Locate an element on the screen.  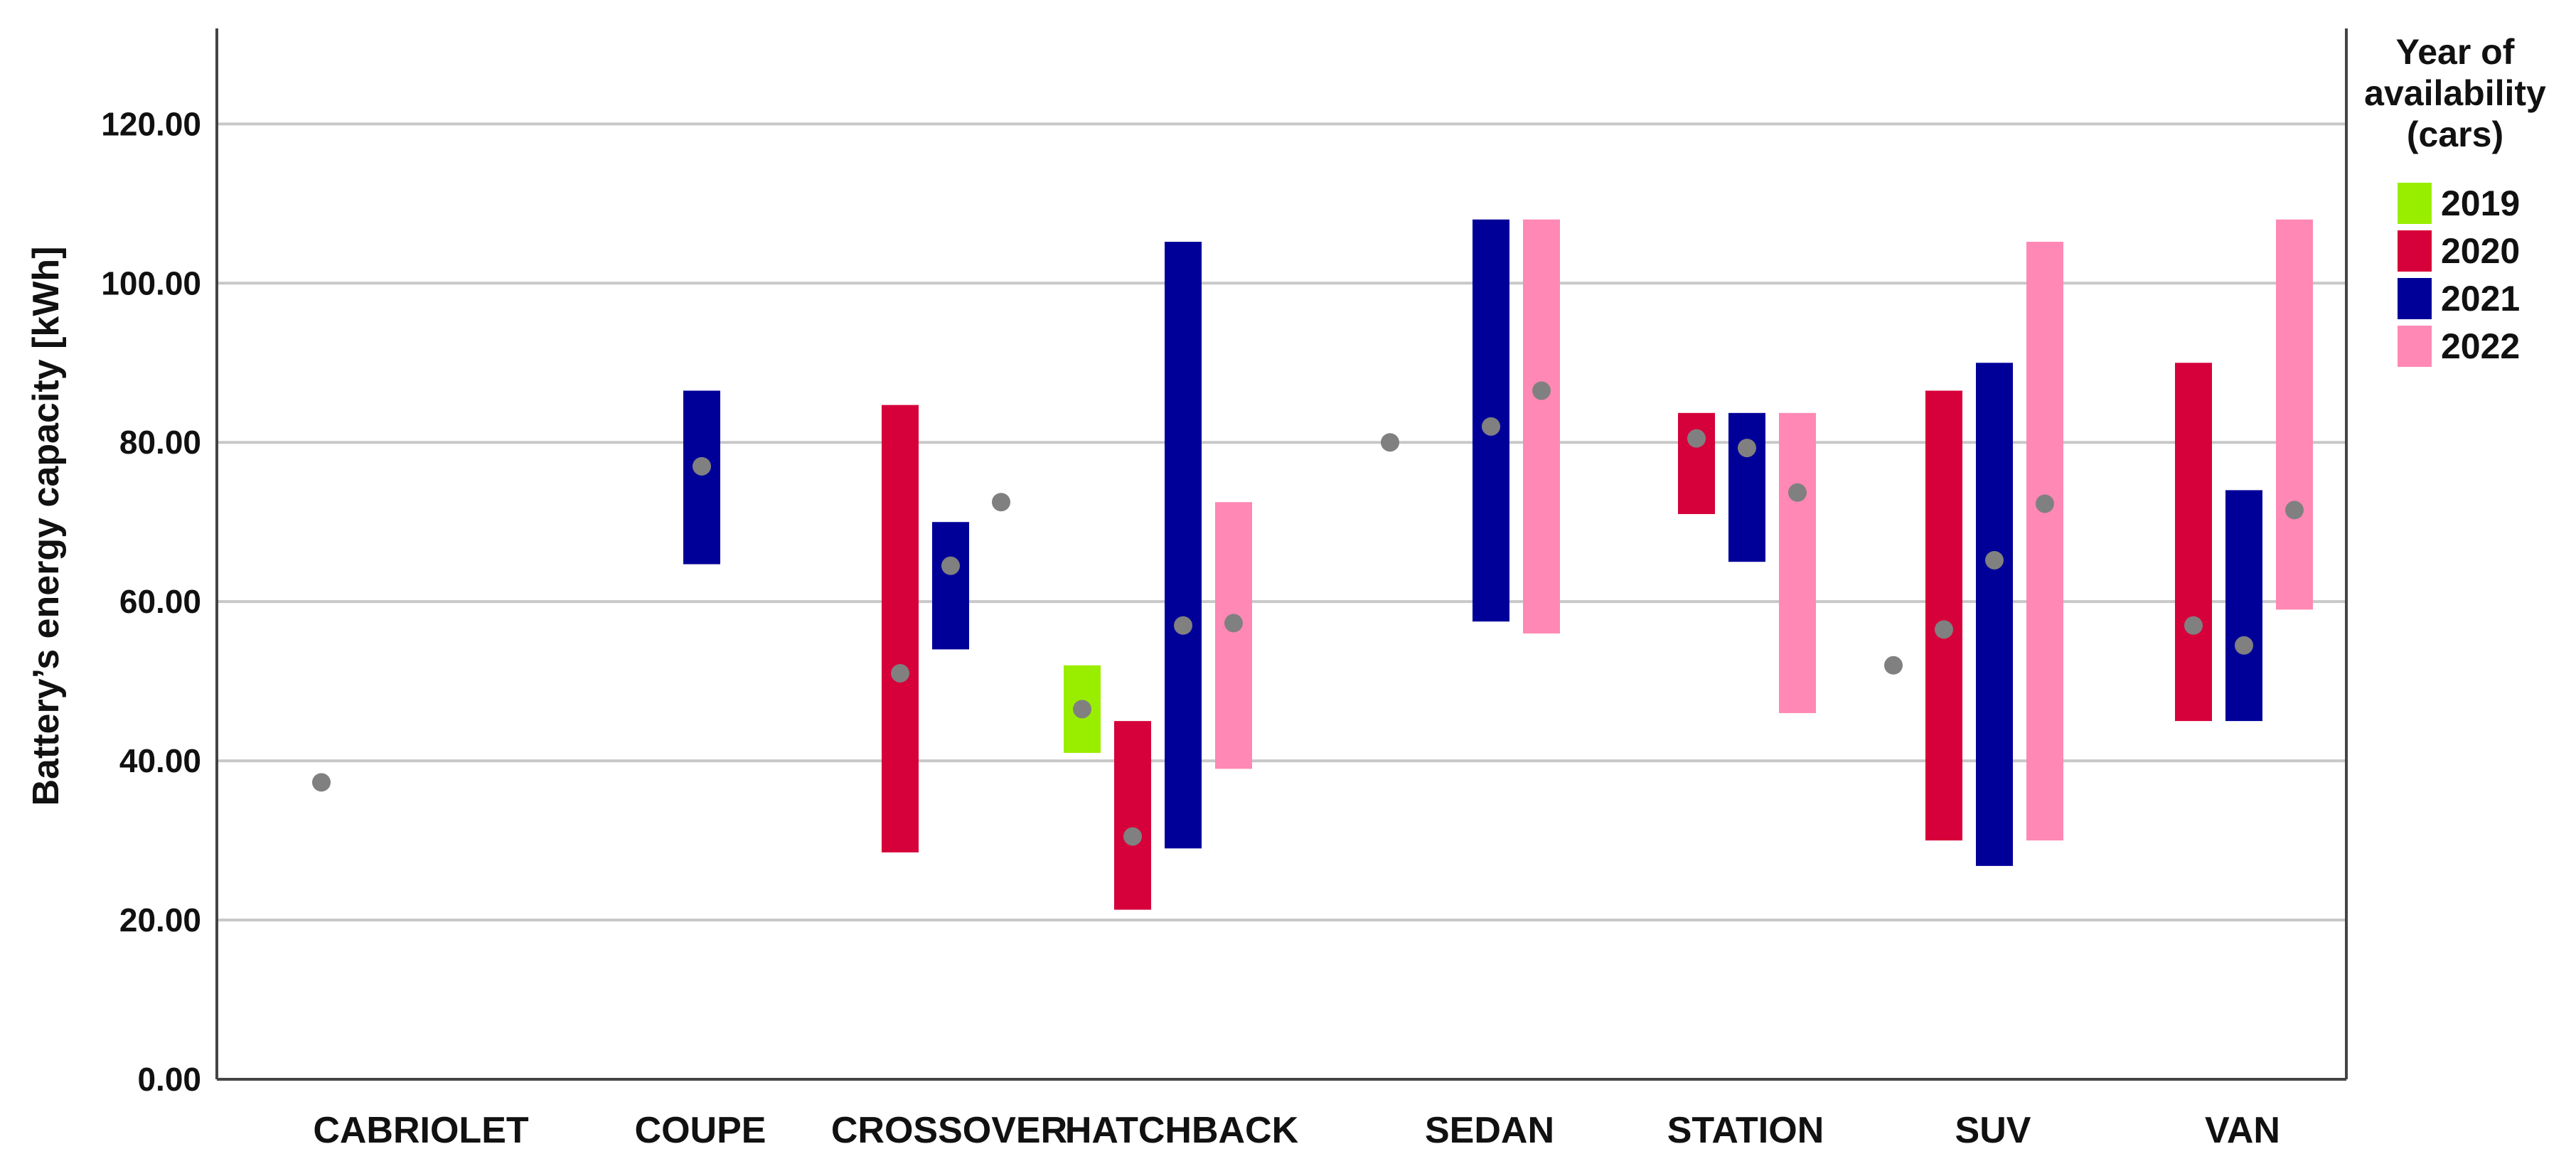
y-tick-label: 60.00 is located at coordinates (160, 601).